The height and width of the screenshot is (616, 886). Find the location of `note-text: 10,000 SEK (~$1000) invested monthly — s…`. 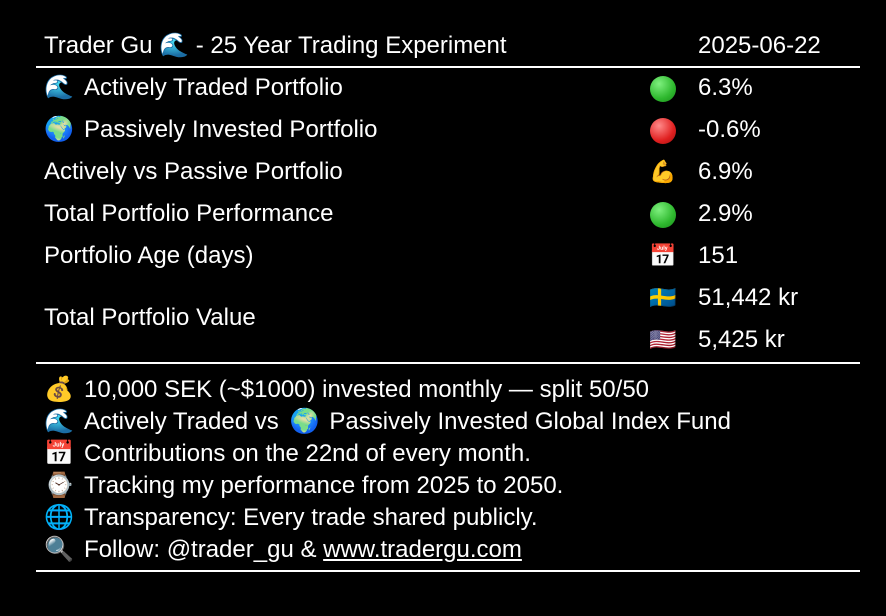

note-text: 10,000 SEK (~$1000) invested monthly — s… is located at coordinates (367, 389).